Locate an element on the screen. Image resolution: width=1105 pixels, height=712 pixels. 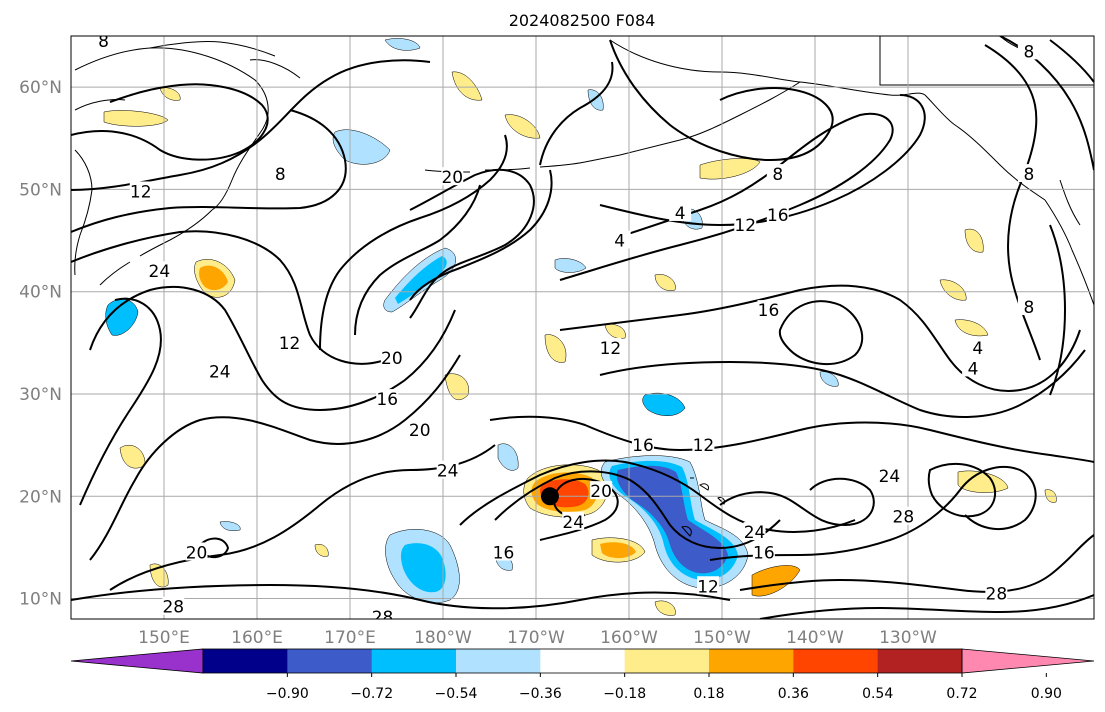
warm-anomaly-east3 is located at coordinates (953, 290).